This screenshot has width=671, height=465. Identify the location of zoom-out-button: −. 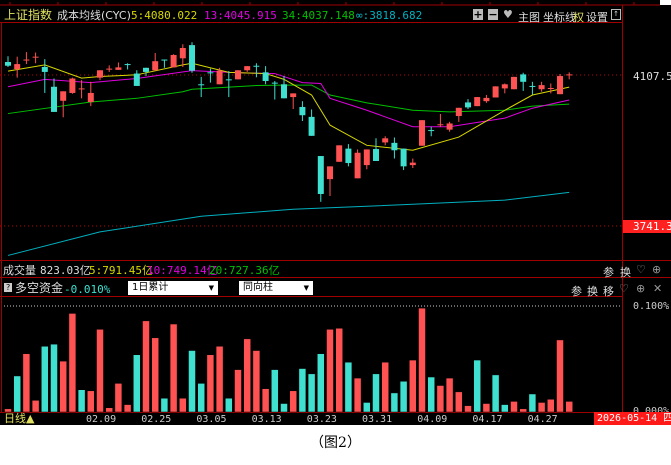
(493, 14).